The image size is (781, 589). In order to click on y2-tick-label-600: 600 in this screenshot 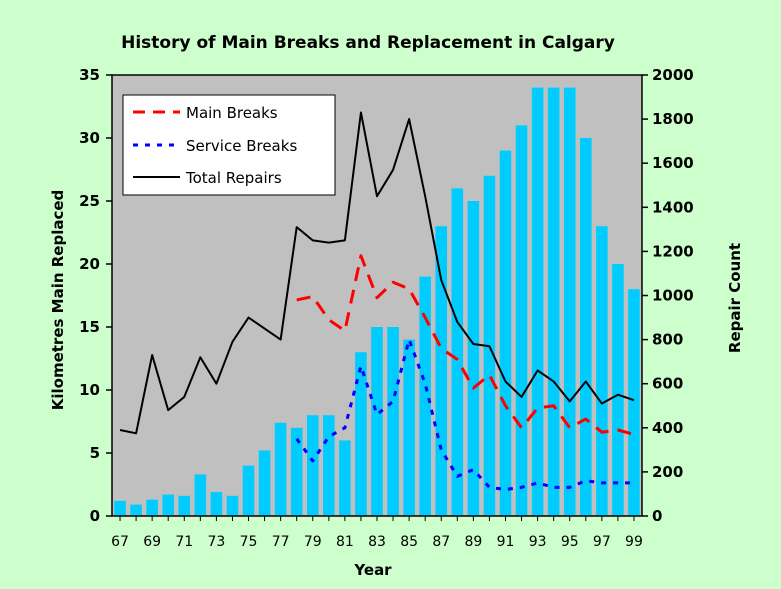, I will do `click(667, 384)`.